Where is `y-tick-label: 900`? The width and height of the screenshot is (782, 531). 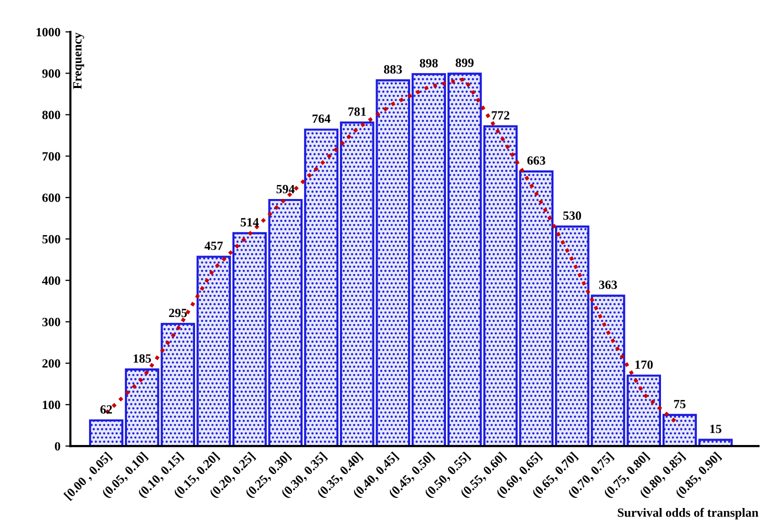 y-tick-label: 900 is located at coordinates (51, 73).